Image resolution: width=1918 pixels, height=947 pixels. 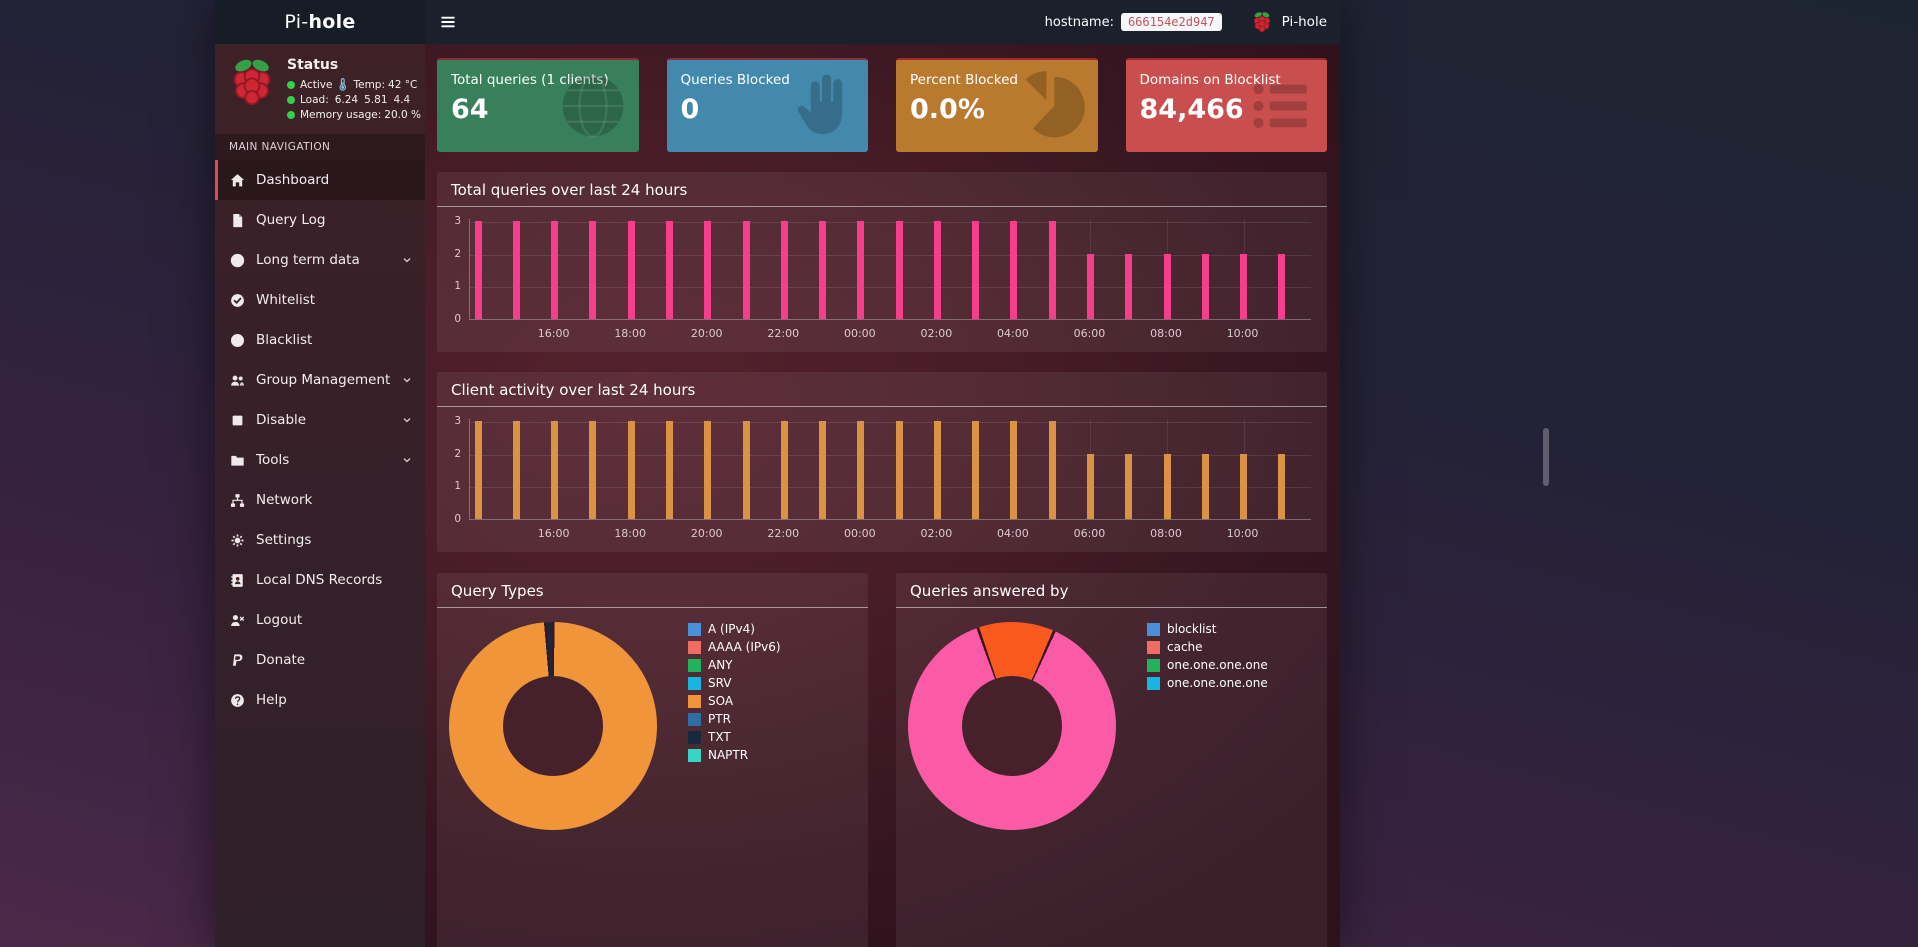 I want to click on legend-item: SRV, so click(x=734, y=683).